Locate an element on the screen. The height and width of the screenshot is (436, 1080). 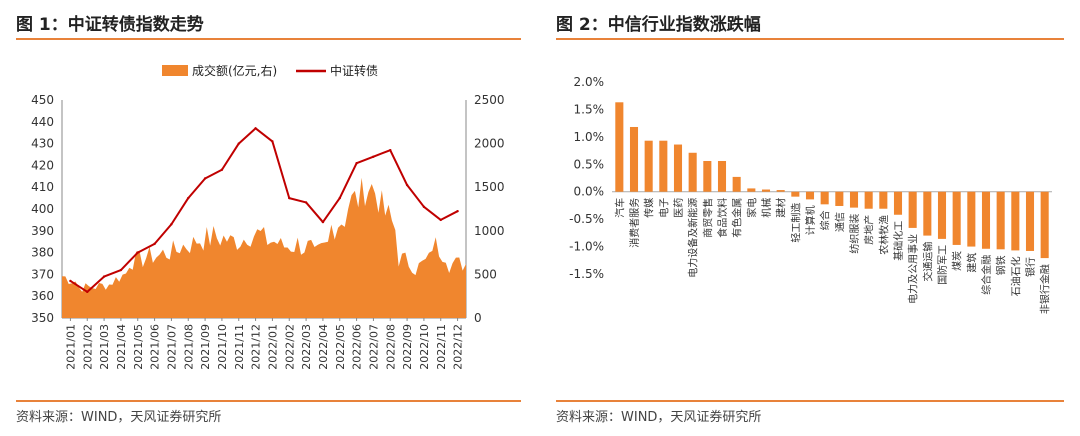
legend-volume-swatch is located at coordinates (175, 70).